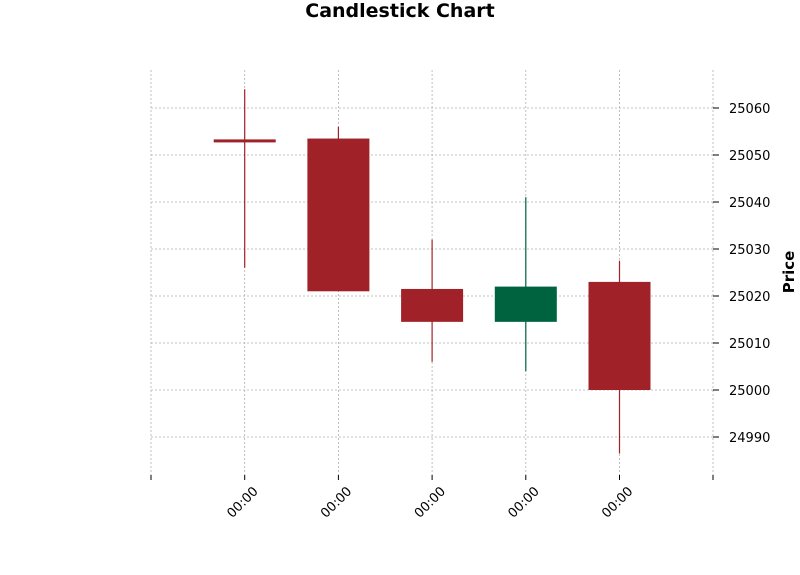 The width and height of the screenshot is (800, 575). I want to click on x-axis: 00:00 00:00 00:00 00:00 00:00, so click(432, 498).